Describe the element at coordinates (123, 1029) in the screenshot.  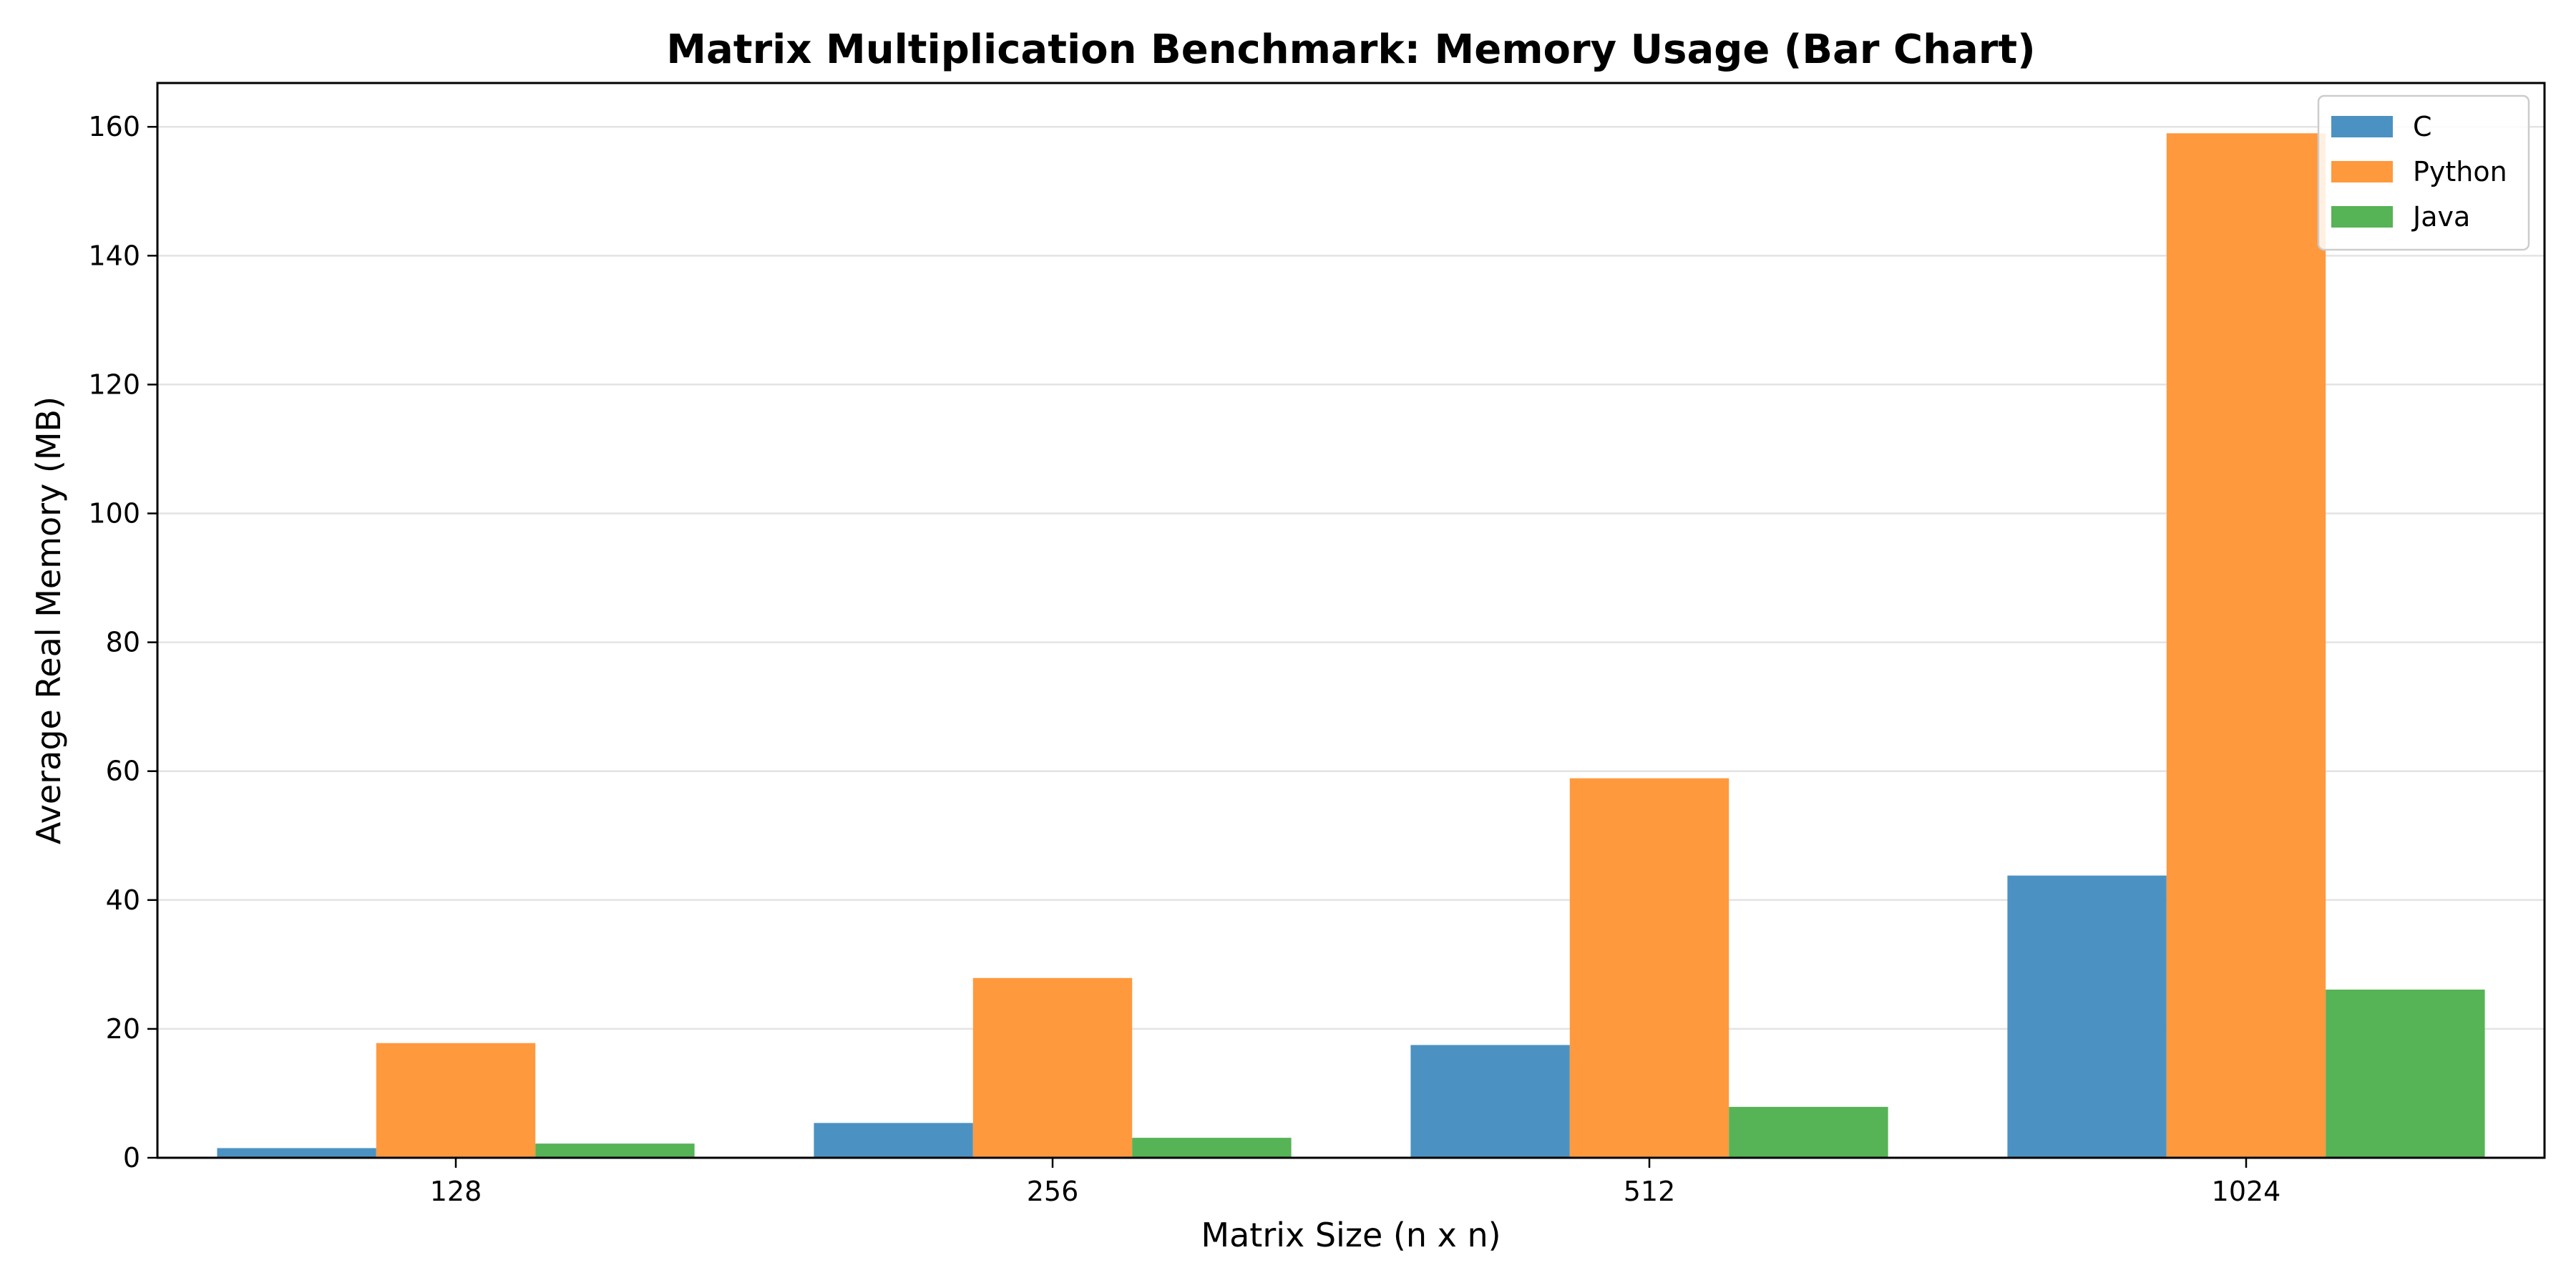
I see `y-tick-label-20: 20` at that location.